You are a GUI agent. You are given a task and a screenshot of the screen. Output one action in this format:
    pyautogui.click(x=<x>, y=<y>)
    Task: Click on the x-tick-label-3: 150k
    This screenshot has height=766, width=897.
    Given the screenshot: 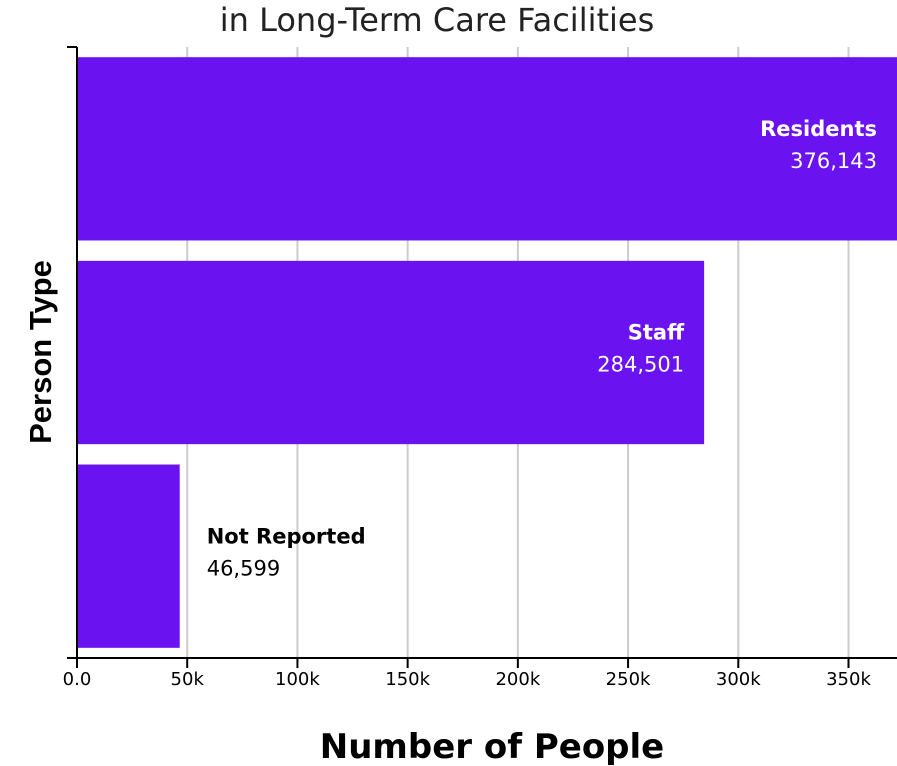 What is the action you would take?
    pyautogui.click(x=407, y=679)
    